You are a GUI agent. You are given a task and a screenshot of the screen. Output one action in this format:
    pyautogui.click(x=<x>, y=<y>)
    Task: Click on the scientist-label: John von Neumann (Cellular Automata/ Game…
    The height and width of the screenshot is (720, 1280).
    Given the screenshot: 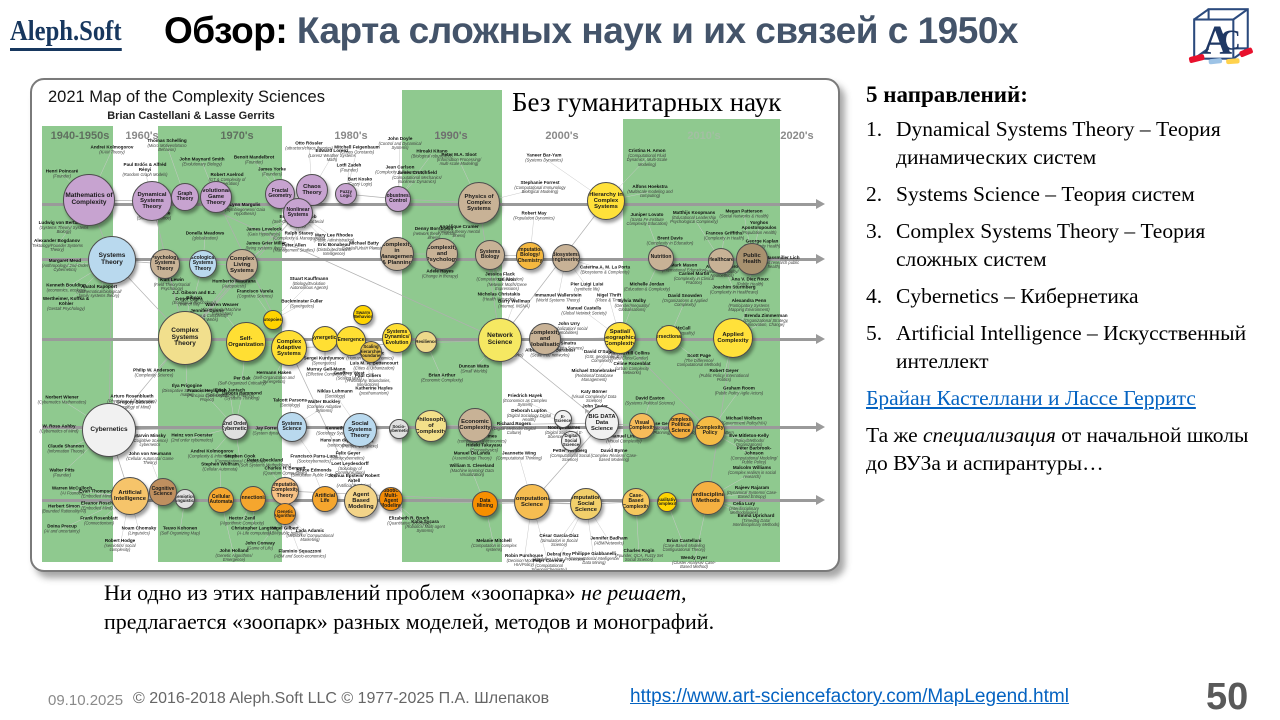 What is the action you would take?
    pyautogui.click(x=150, y=458)
    